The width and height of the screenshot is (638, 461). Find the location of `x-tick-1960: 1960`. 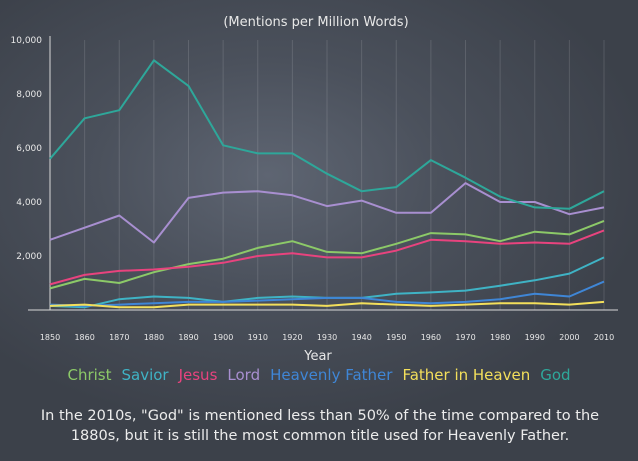

x-tick-1960: 1960 is located at coordinates (431, 337).